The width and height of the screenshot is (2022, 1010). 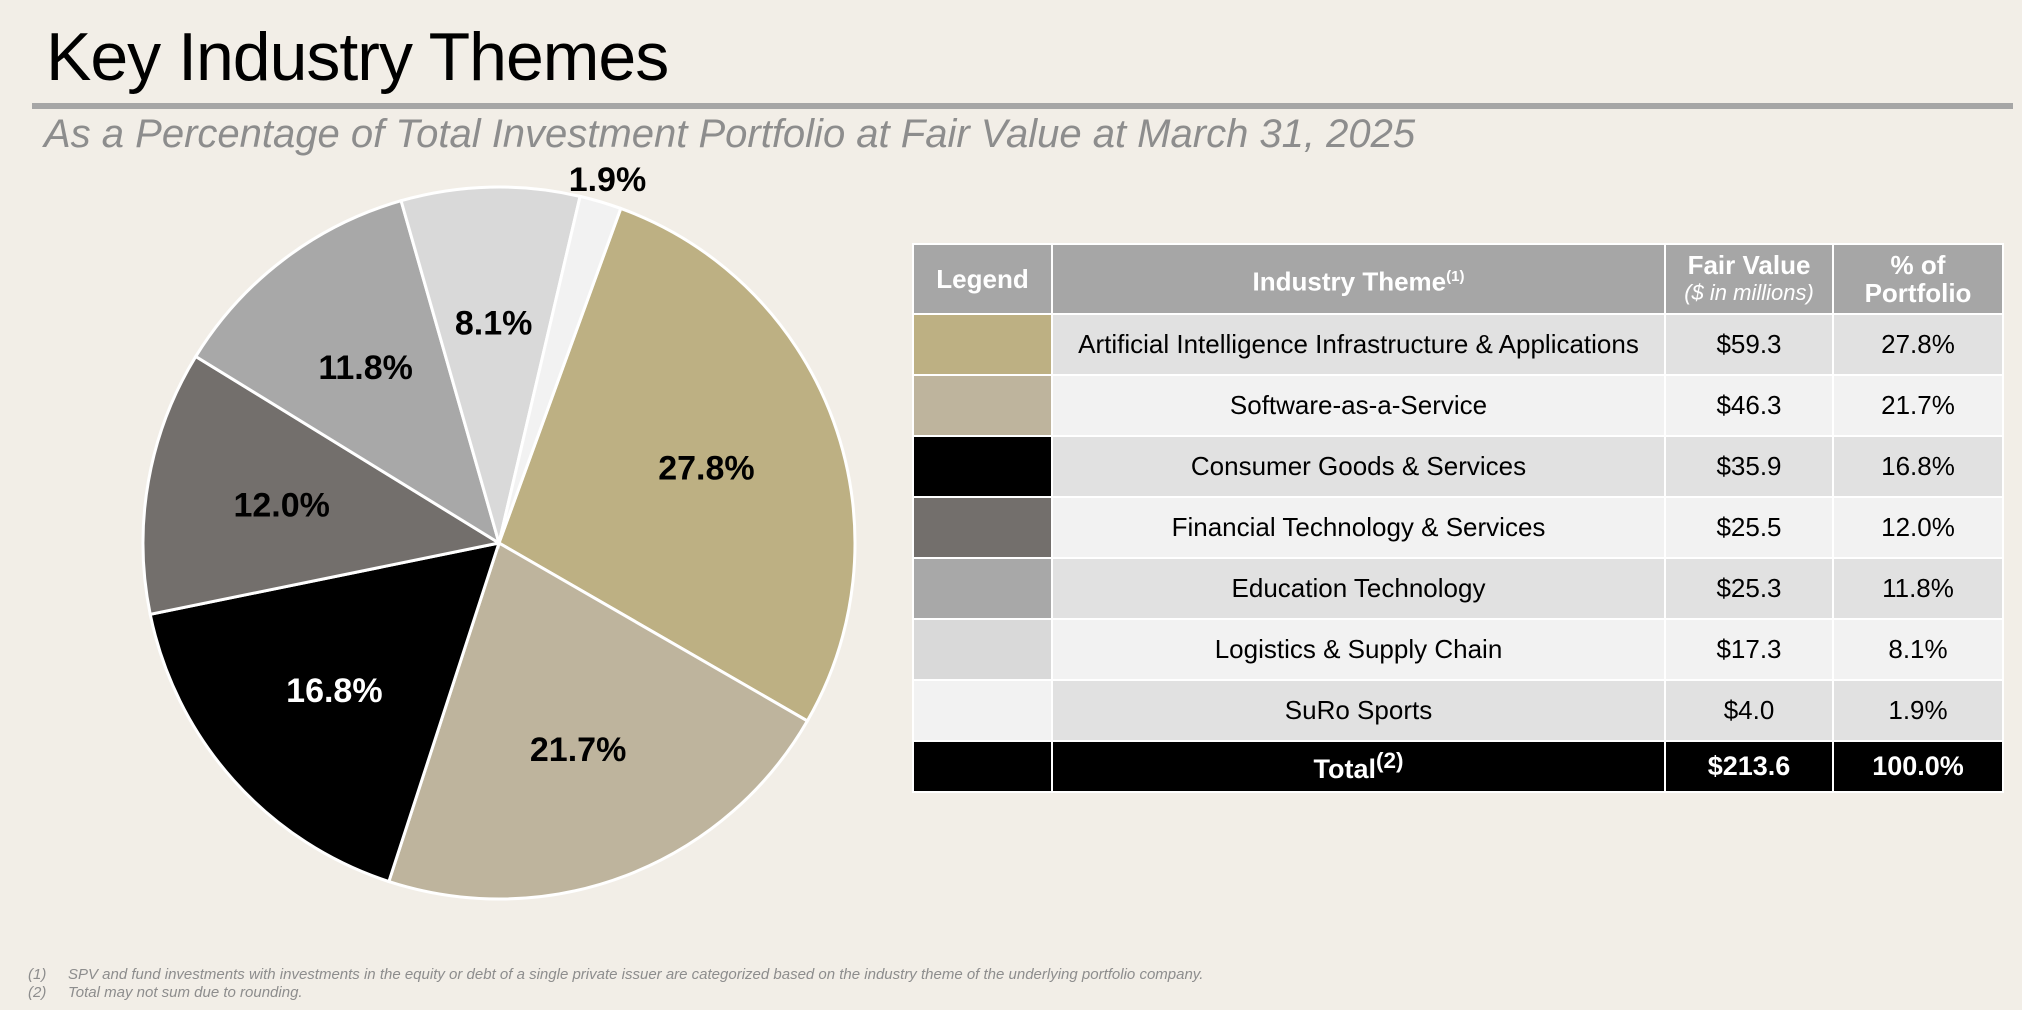 I want to click on total-legend-cell, so click(x=982, y=766).